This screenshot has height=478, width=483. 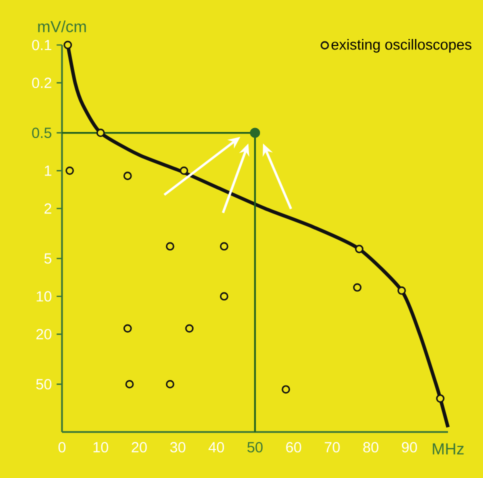 What do you see at coordinates (101, 447) in the screenshot?
I see `x-tick-label: 10` at bounding box center [101, 447].